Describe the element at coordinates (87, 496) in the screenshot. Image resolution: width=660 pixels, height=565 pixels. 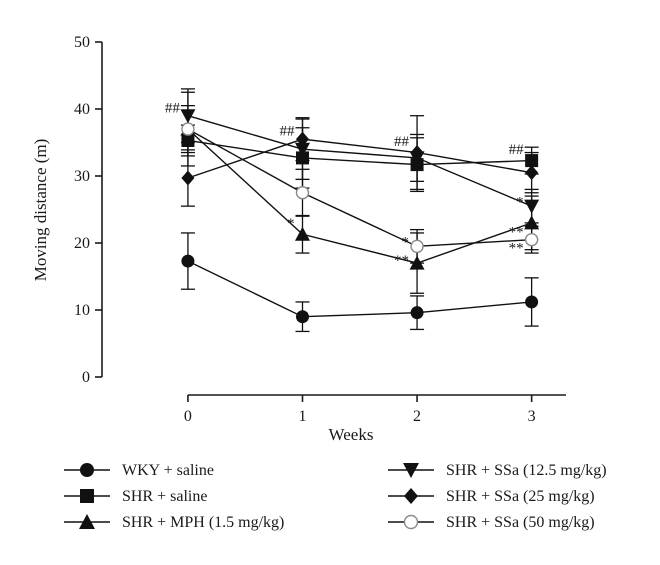
I see `marker-square` at that location.